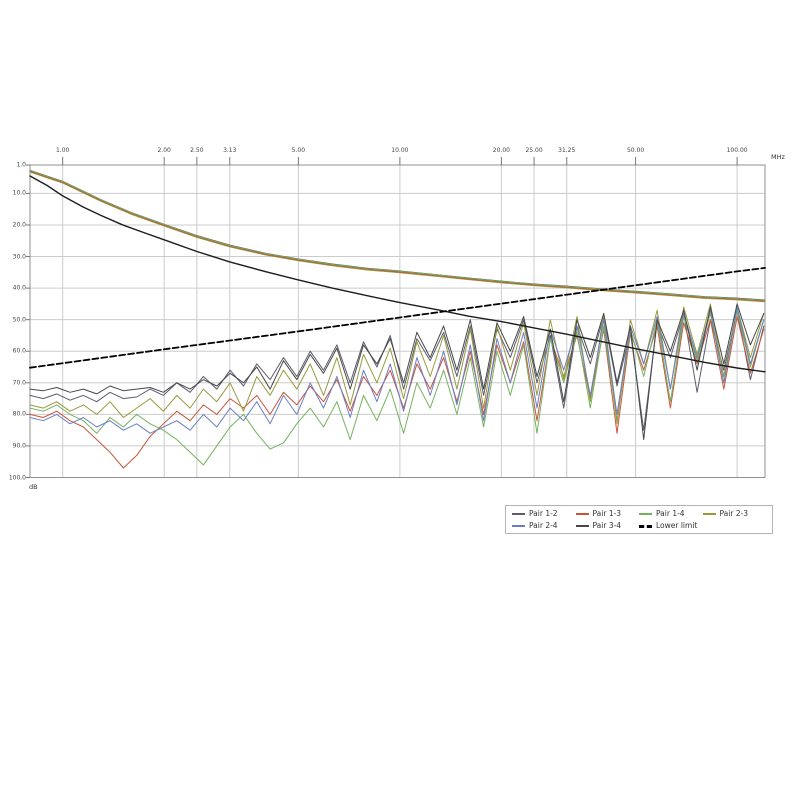 The height and width of the screenshot is (800, 800). I want to click on x-tick-label: 2.50, so click(197, 150).